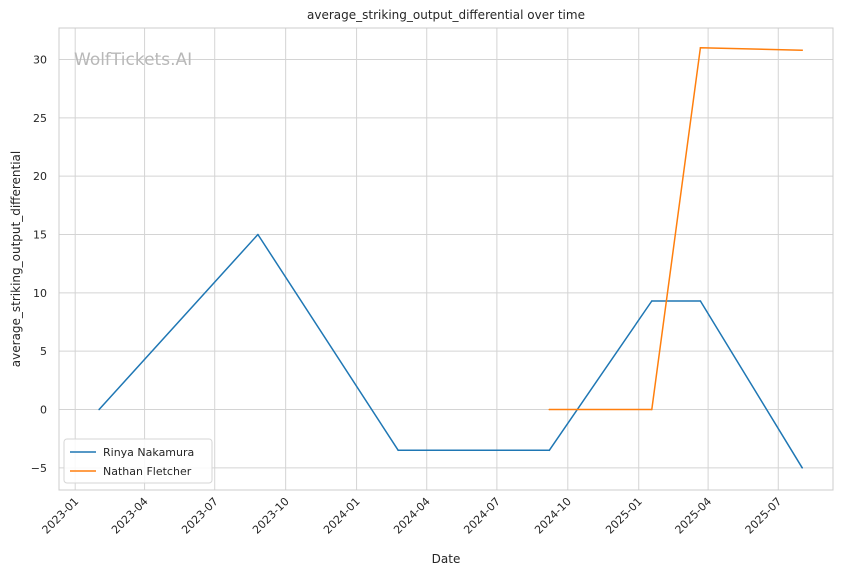 This screenshot has height=575, width=843. I want to click on y-tick-label: 0, so click(43, 410).